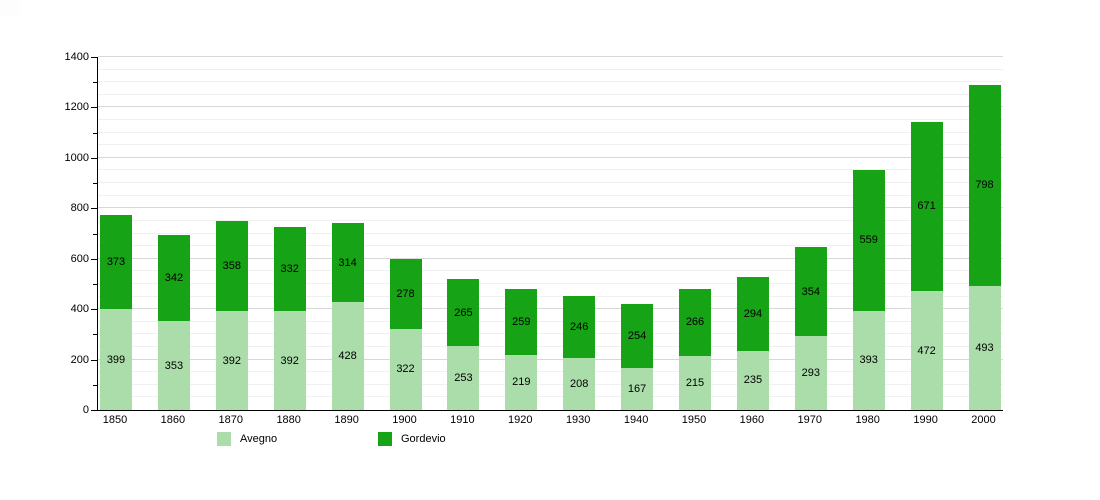 The image size is (1100, 500). I want to click on x-axis-label: 1850, so click(115, 420).